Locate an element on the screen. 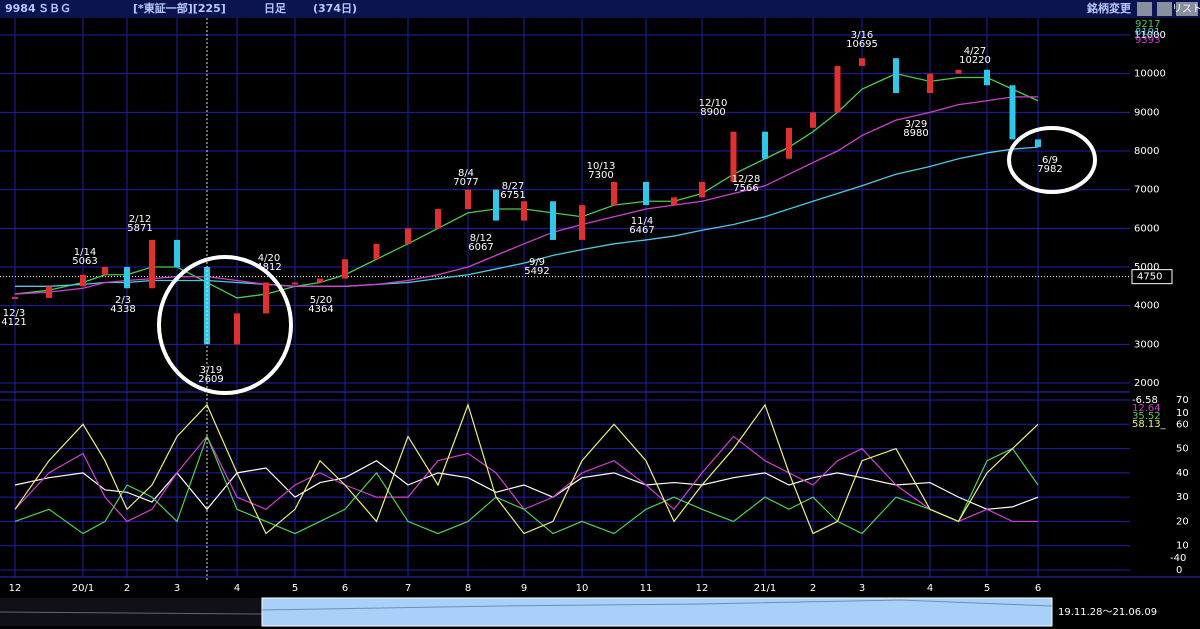 Image resolution: width=1200 pixels, height=629 pixels. count: (374日) is located at coordinates (335, 8).